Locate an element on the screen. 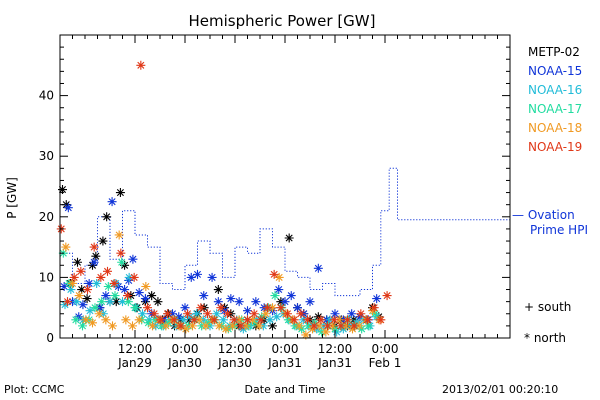 Image resolution: width=600 pixels, height=400 pixels. y-tick-label: 0 is located at coordinates (50, 338).